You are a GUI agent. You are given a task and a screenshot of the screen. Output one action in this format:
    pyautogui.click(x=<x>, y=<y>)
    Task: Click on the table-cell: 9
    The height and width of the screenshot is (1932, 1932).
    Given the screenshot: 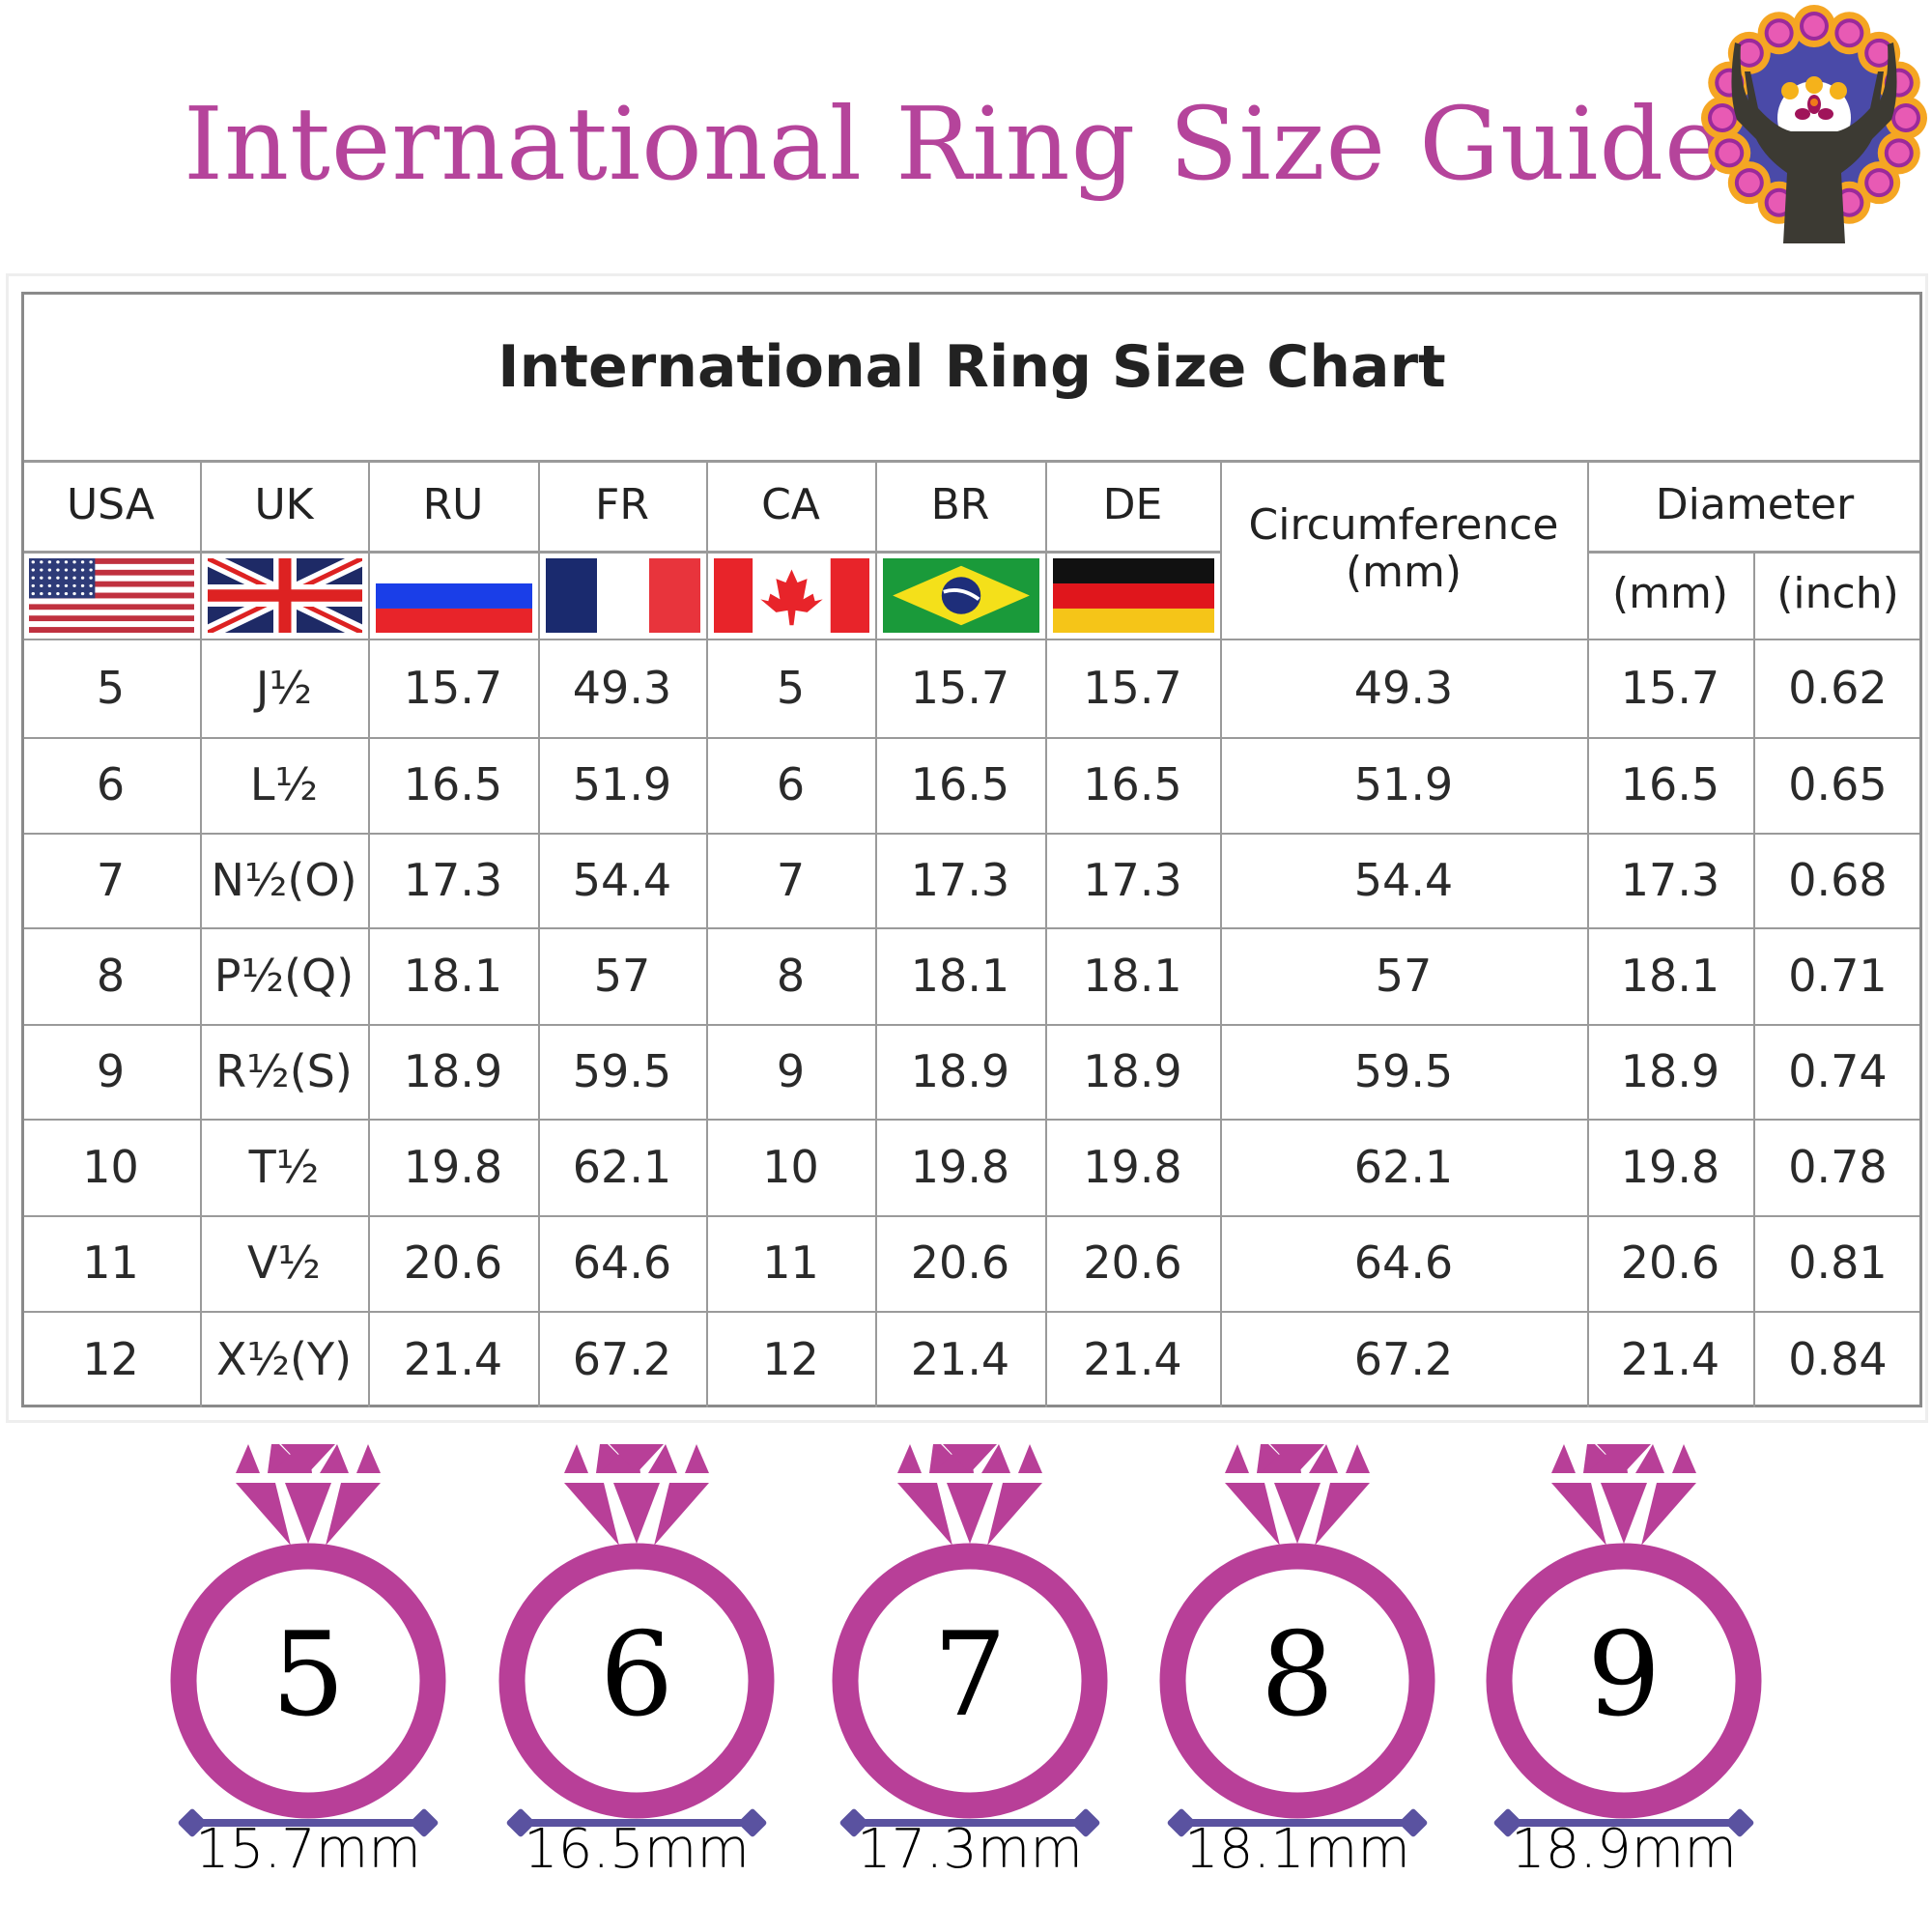 What is the action you would take?
    pyautogui.click(x=791, y=1070)
    